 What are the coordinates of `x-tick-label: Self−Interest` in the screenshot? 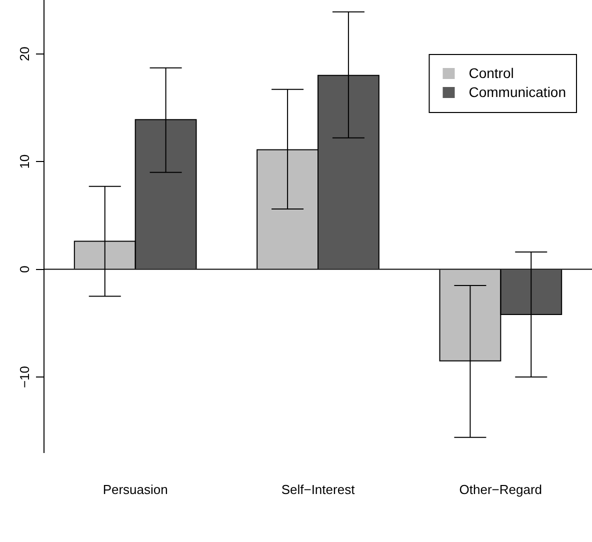 It's located at (318, 489).